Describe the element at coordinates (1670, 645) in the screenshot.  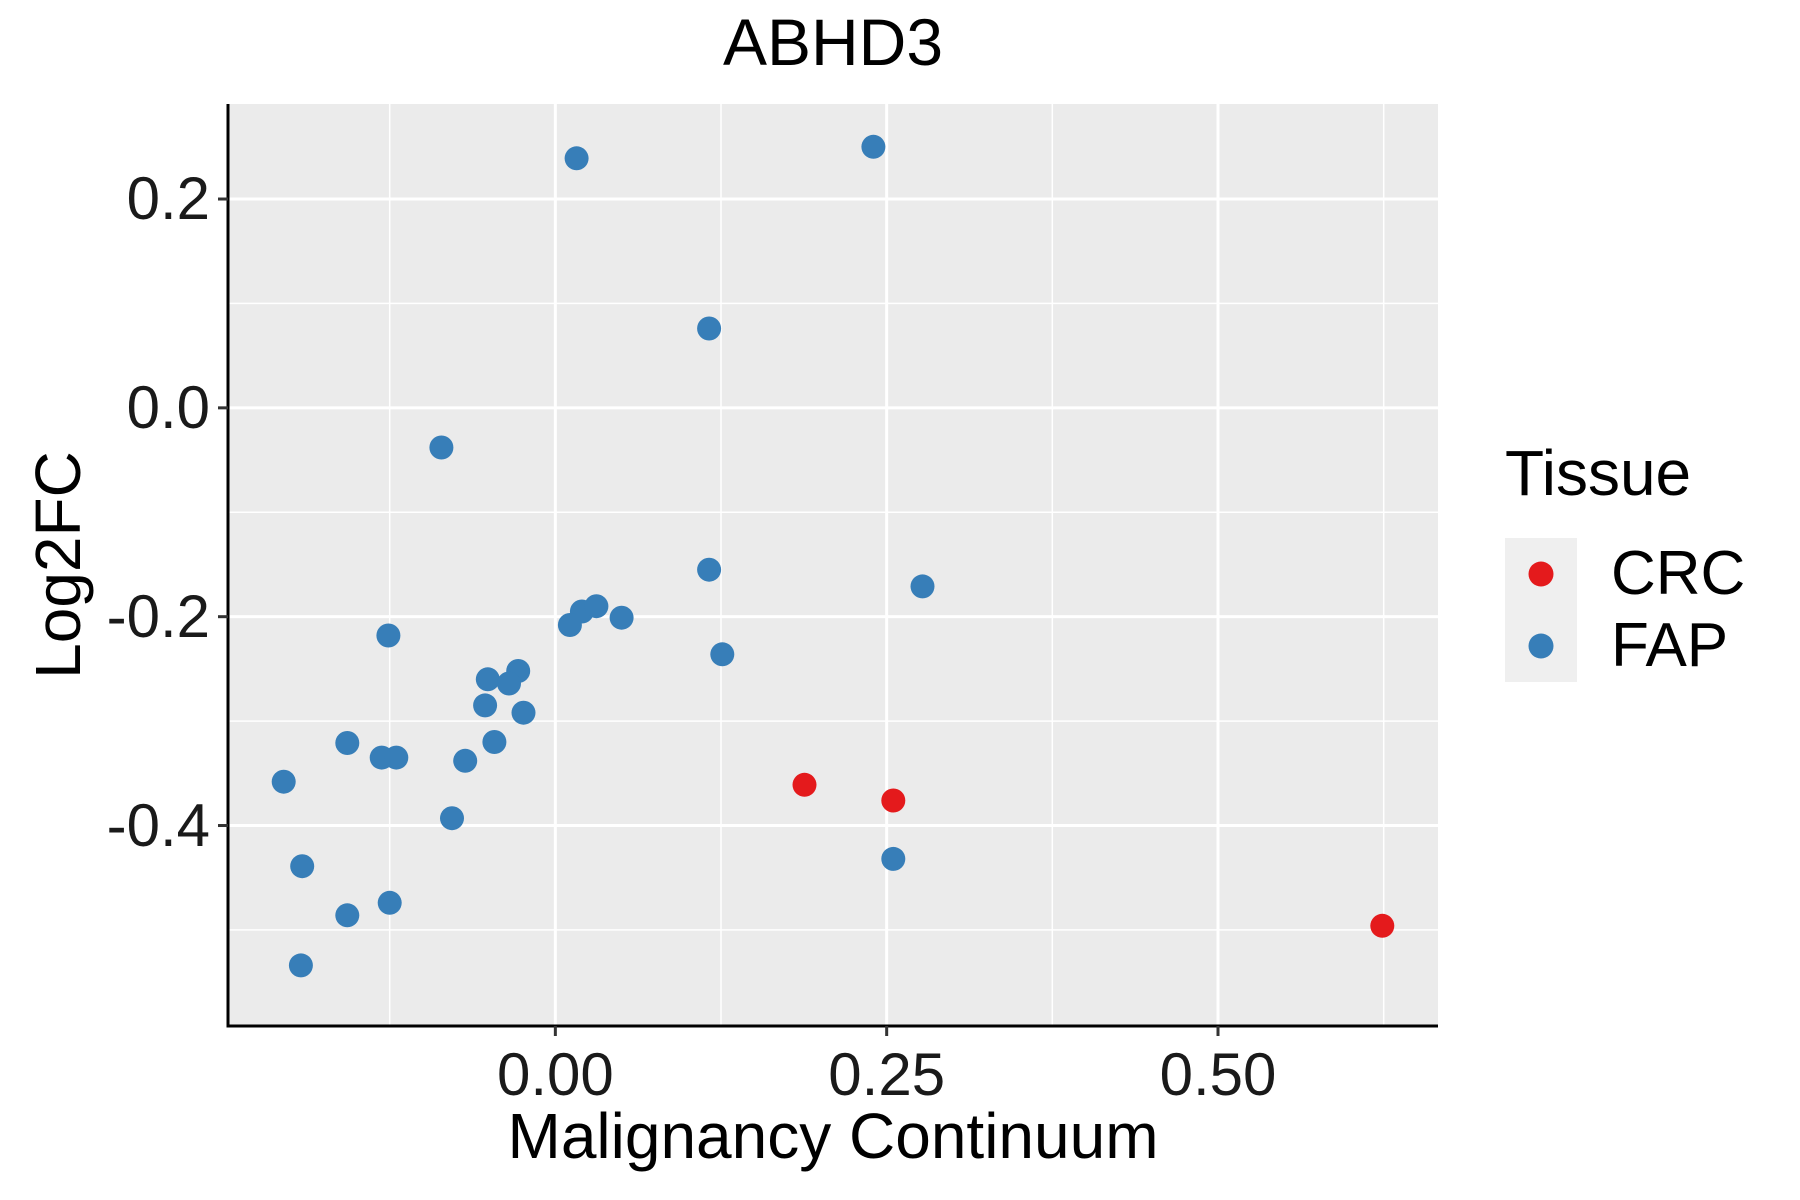
I see `legend-entry-label: FAP` at that location.